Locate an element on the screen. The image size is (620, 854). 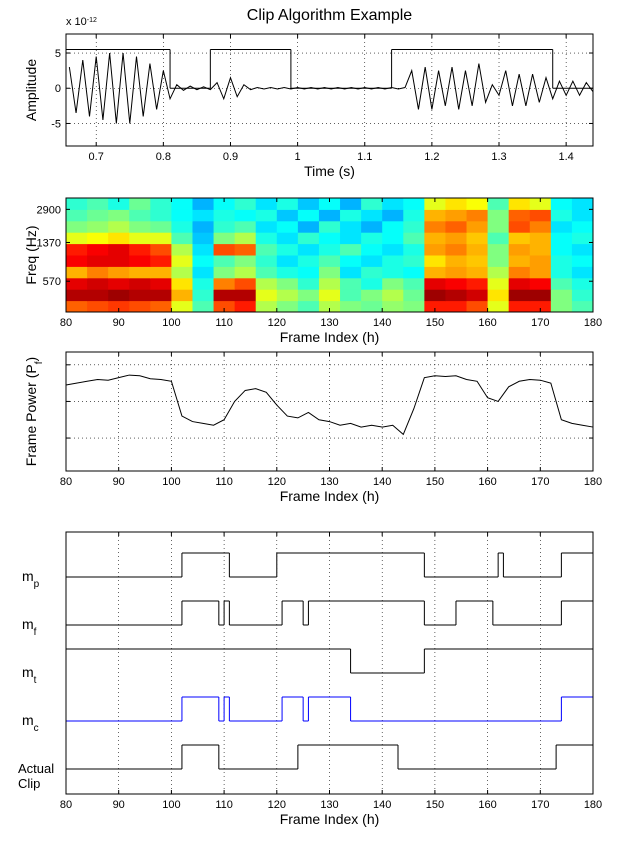
series-line is located at coordinates (329, 405).